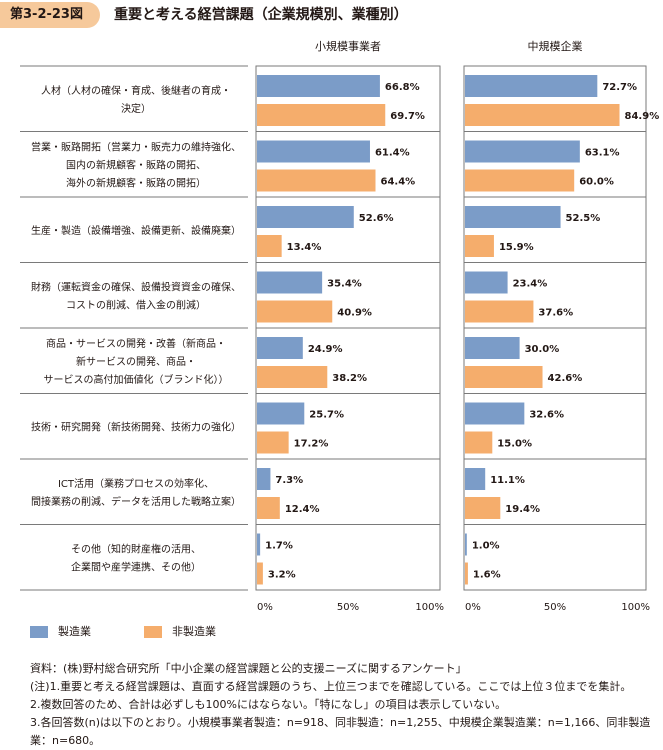 The width and height of the screenshot is (663, 750). I want to click on data-label: 19.4%, so click(522, 509).